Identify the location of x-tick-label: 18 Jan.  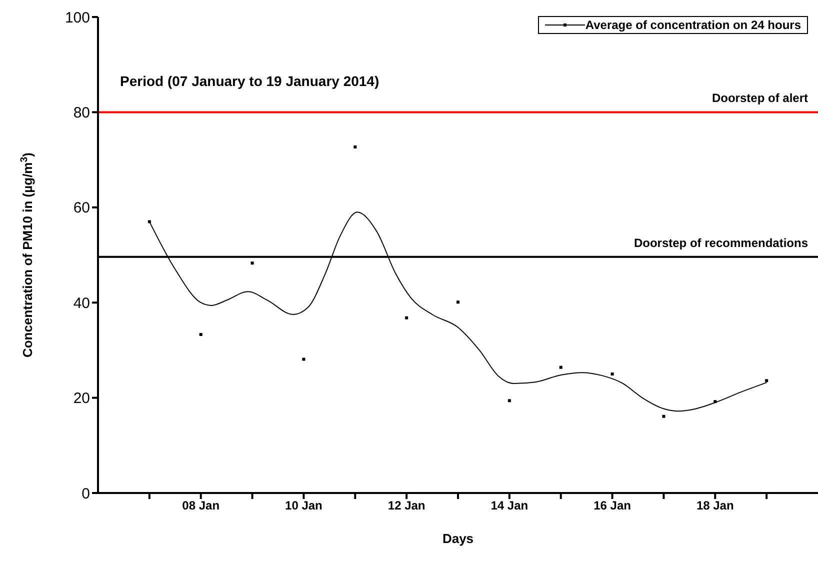
(715, 505).